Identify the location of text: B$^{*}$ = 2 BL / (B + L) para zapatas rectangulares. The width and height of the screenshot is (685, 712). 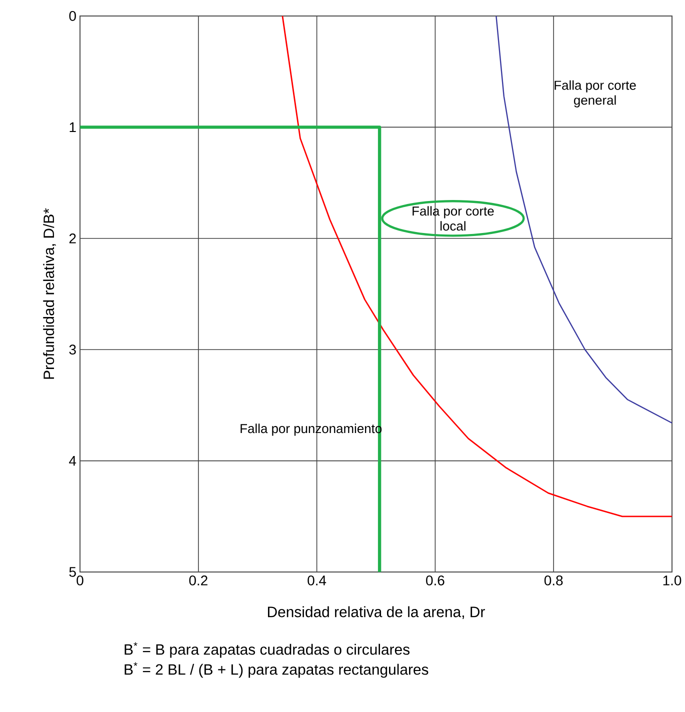
(276, 670).